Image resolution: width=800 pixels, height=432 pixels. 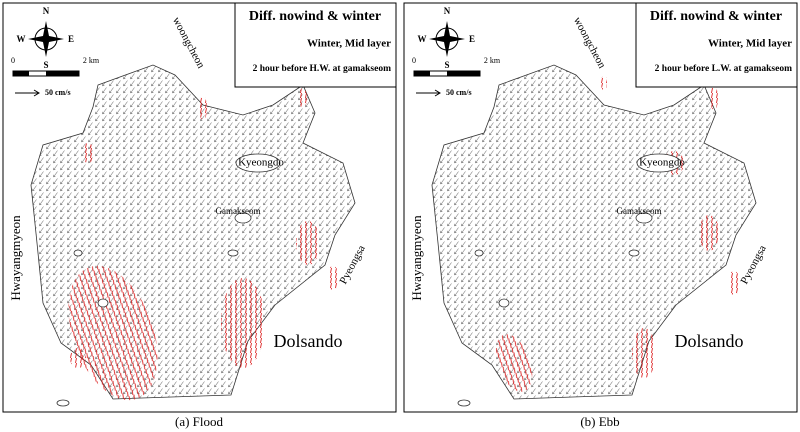 What do you see at coordinates (322, 69) in the screenshot?
I see `map-note: 2 hour before H.W. at gamakseom` at bounding box center [322, 69].